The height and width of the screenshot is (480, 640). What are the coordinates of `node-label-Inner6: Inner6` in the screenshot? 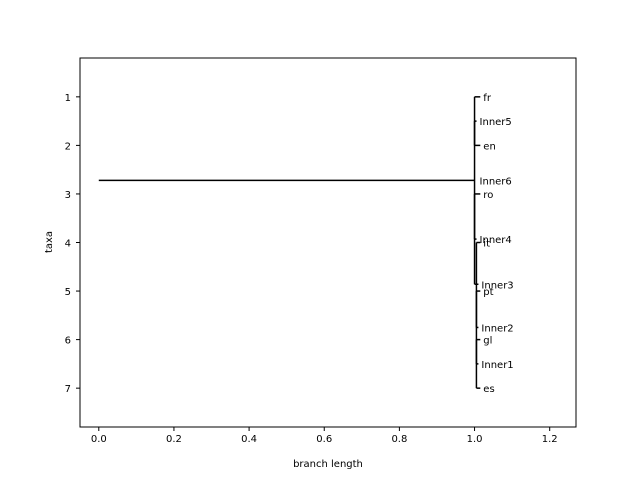 It's located at (496, 181).